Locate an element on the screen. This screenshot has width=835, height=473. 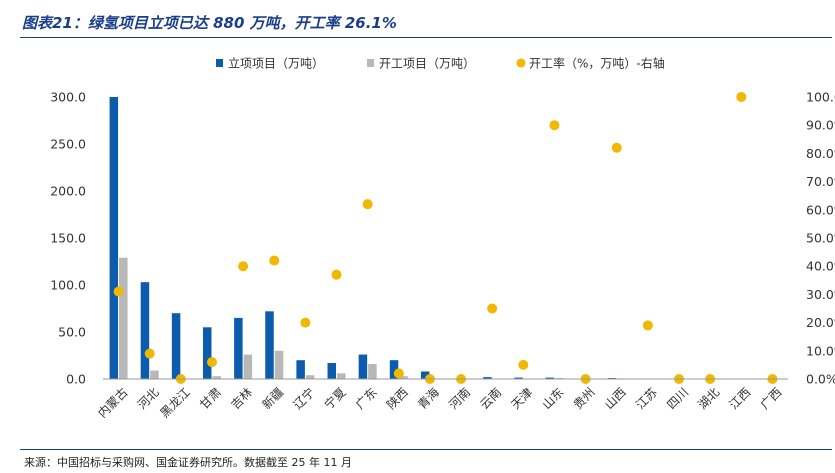
category-label: 天津 is located at coordinates (522, 398).